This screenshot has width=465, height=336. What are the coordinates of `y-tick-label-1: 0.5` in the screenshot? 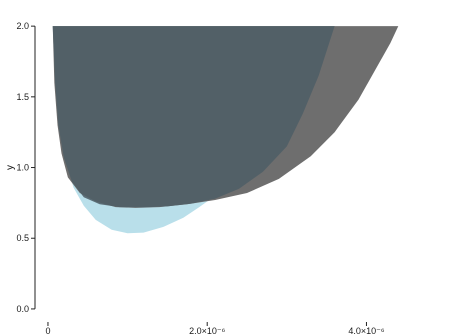 It's located at (22, 238).